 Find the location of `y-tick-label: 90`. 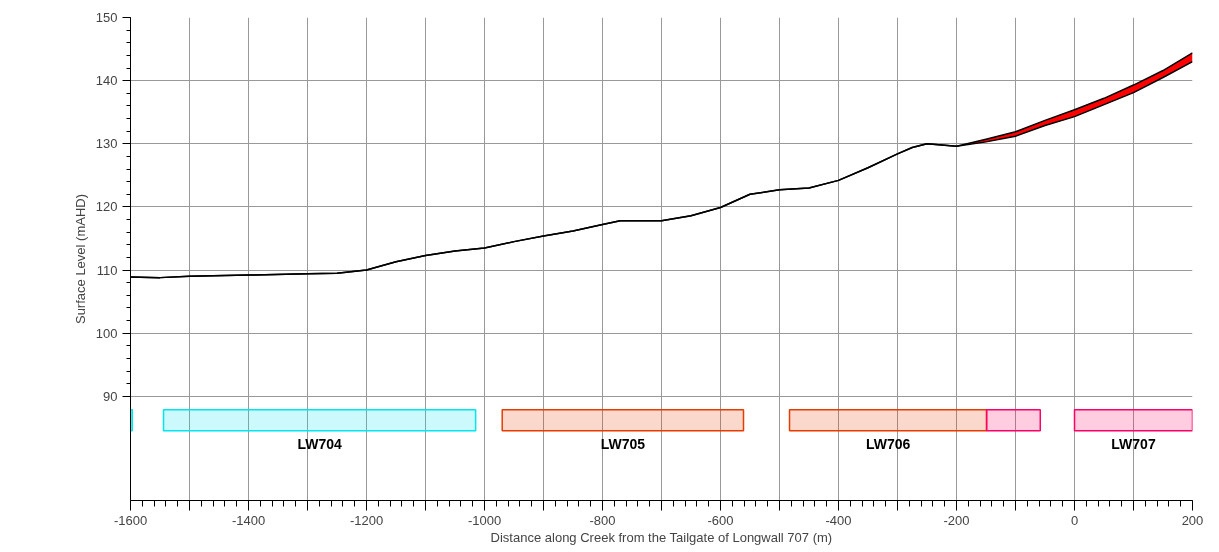

y-tick-label: 90 is located at coordinates (110, 396).